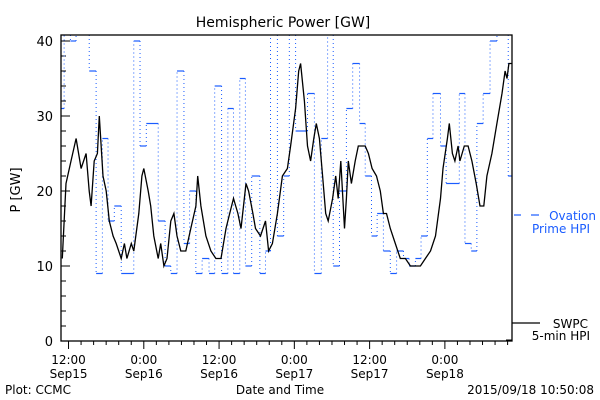 Image resolution: width=600 pixels, height=400 pixels. Describe the element at coordinates (49, 342) in the screenshot. I see `y-tick-label: 0` at that location.